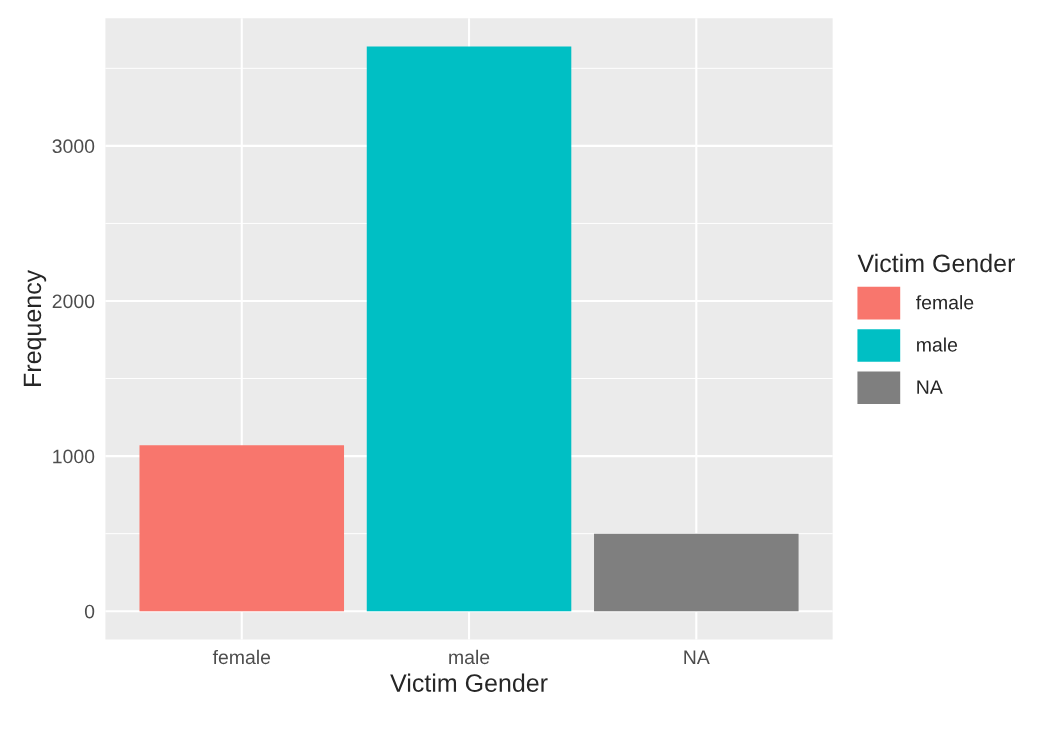 This screenshot has height=735, width=1054. What do you see at coordinates (73, 301) in the screenshot?
I see `y-tick-label: 2000` at bounding box center [73, 301].